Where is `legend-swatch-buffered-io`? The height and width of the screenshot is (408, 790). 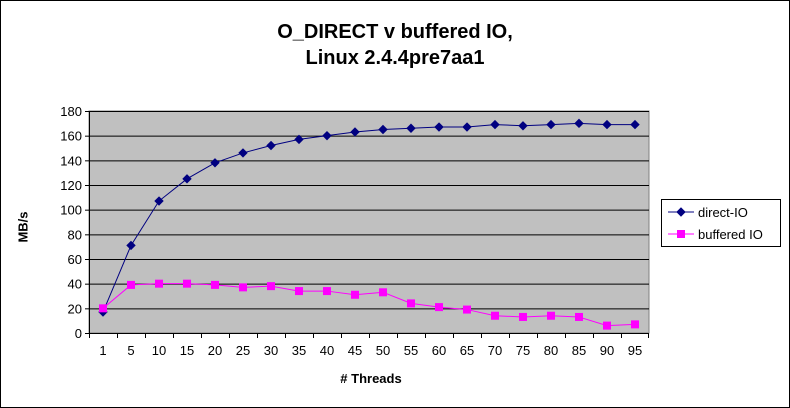
legend-swatch-buffered-io is located at coordinates (681, 234).